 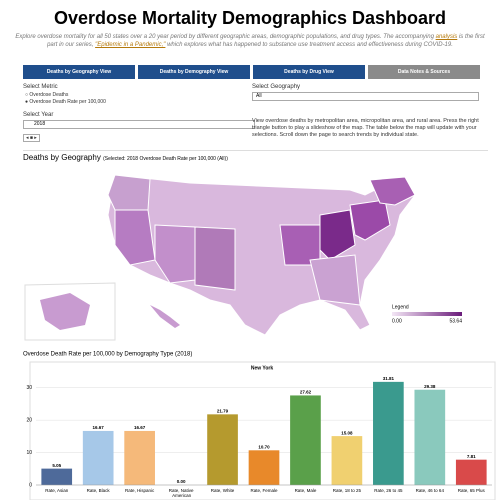 What do you see at coordinates (427, 314) in the screenshot?
I see `legend-gradient` at bounding box center [427, 314].